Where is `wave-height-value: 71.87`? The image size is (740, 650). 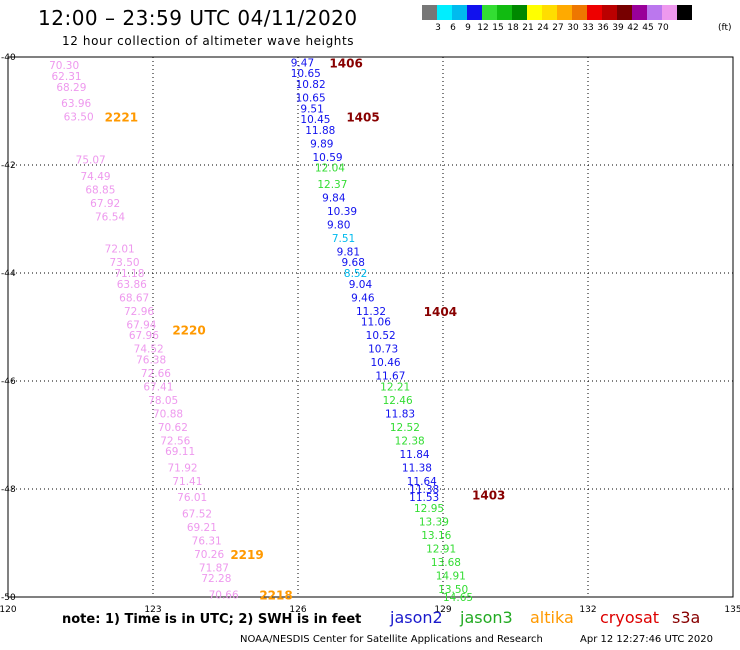 wave-height-value: 71.87 is located at coordinates (214, 568).